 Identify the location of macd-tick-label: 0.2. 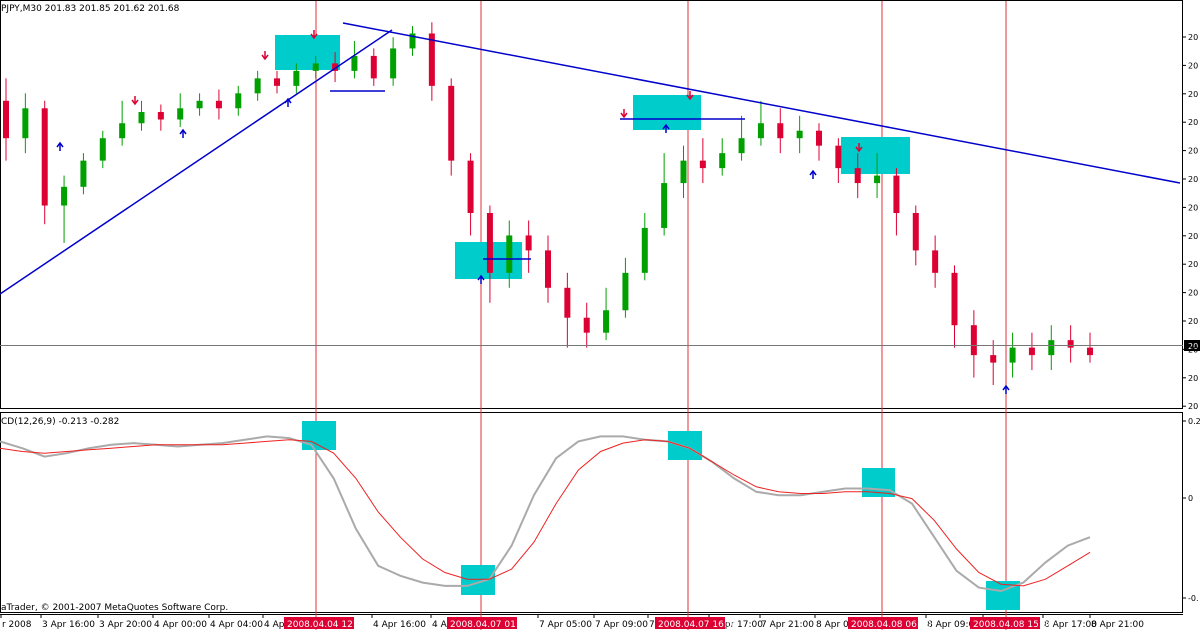
(1194, 421).